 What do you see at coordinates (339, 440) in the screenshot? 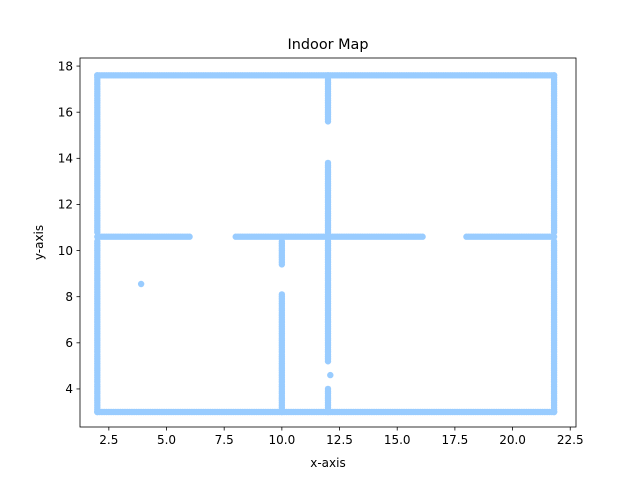
I see `x-tick-label: 12.5` at bounding box center [339, 440].